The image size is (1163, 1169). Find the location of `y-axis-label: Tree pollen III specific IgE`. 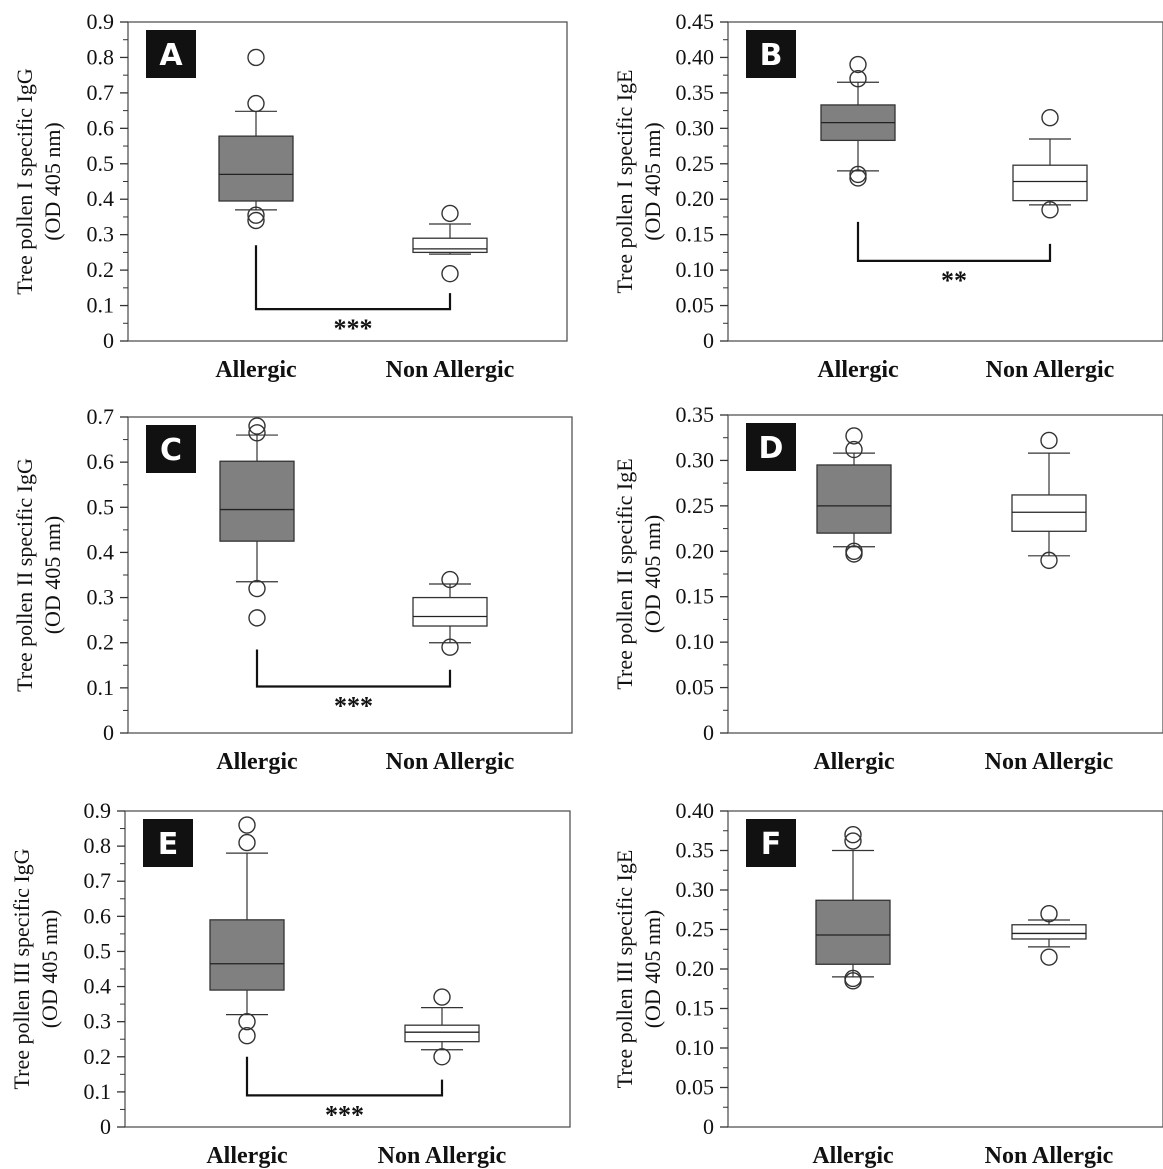

y-axis-label: Tree pollen III specific IgE is located at coordinates (624, 969).